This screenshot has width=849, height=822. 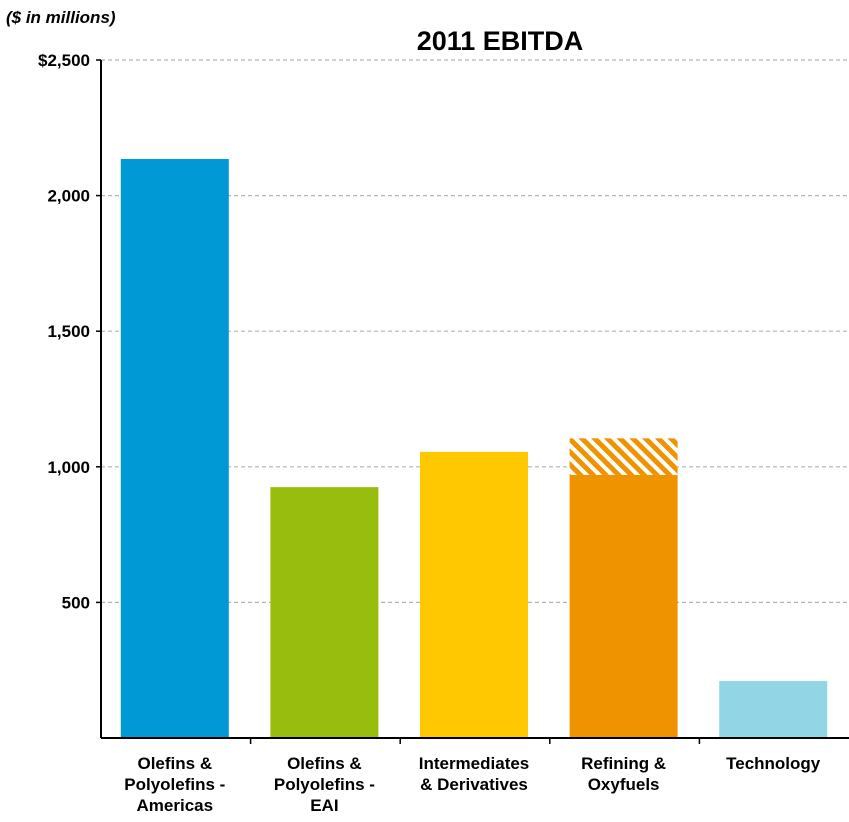 What do you see at coordinates (68, 331) in the screenshot?
I see `y-tick-label: 1,500` at bounding box center [68, 331].